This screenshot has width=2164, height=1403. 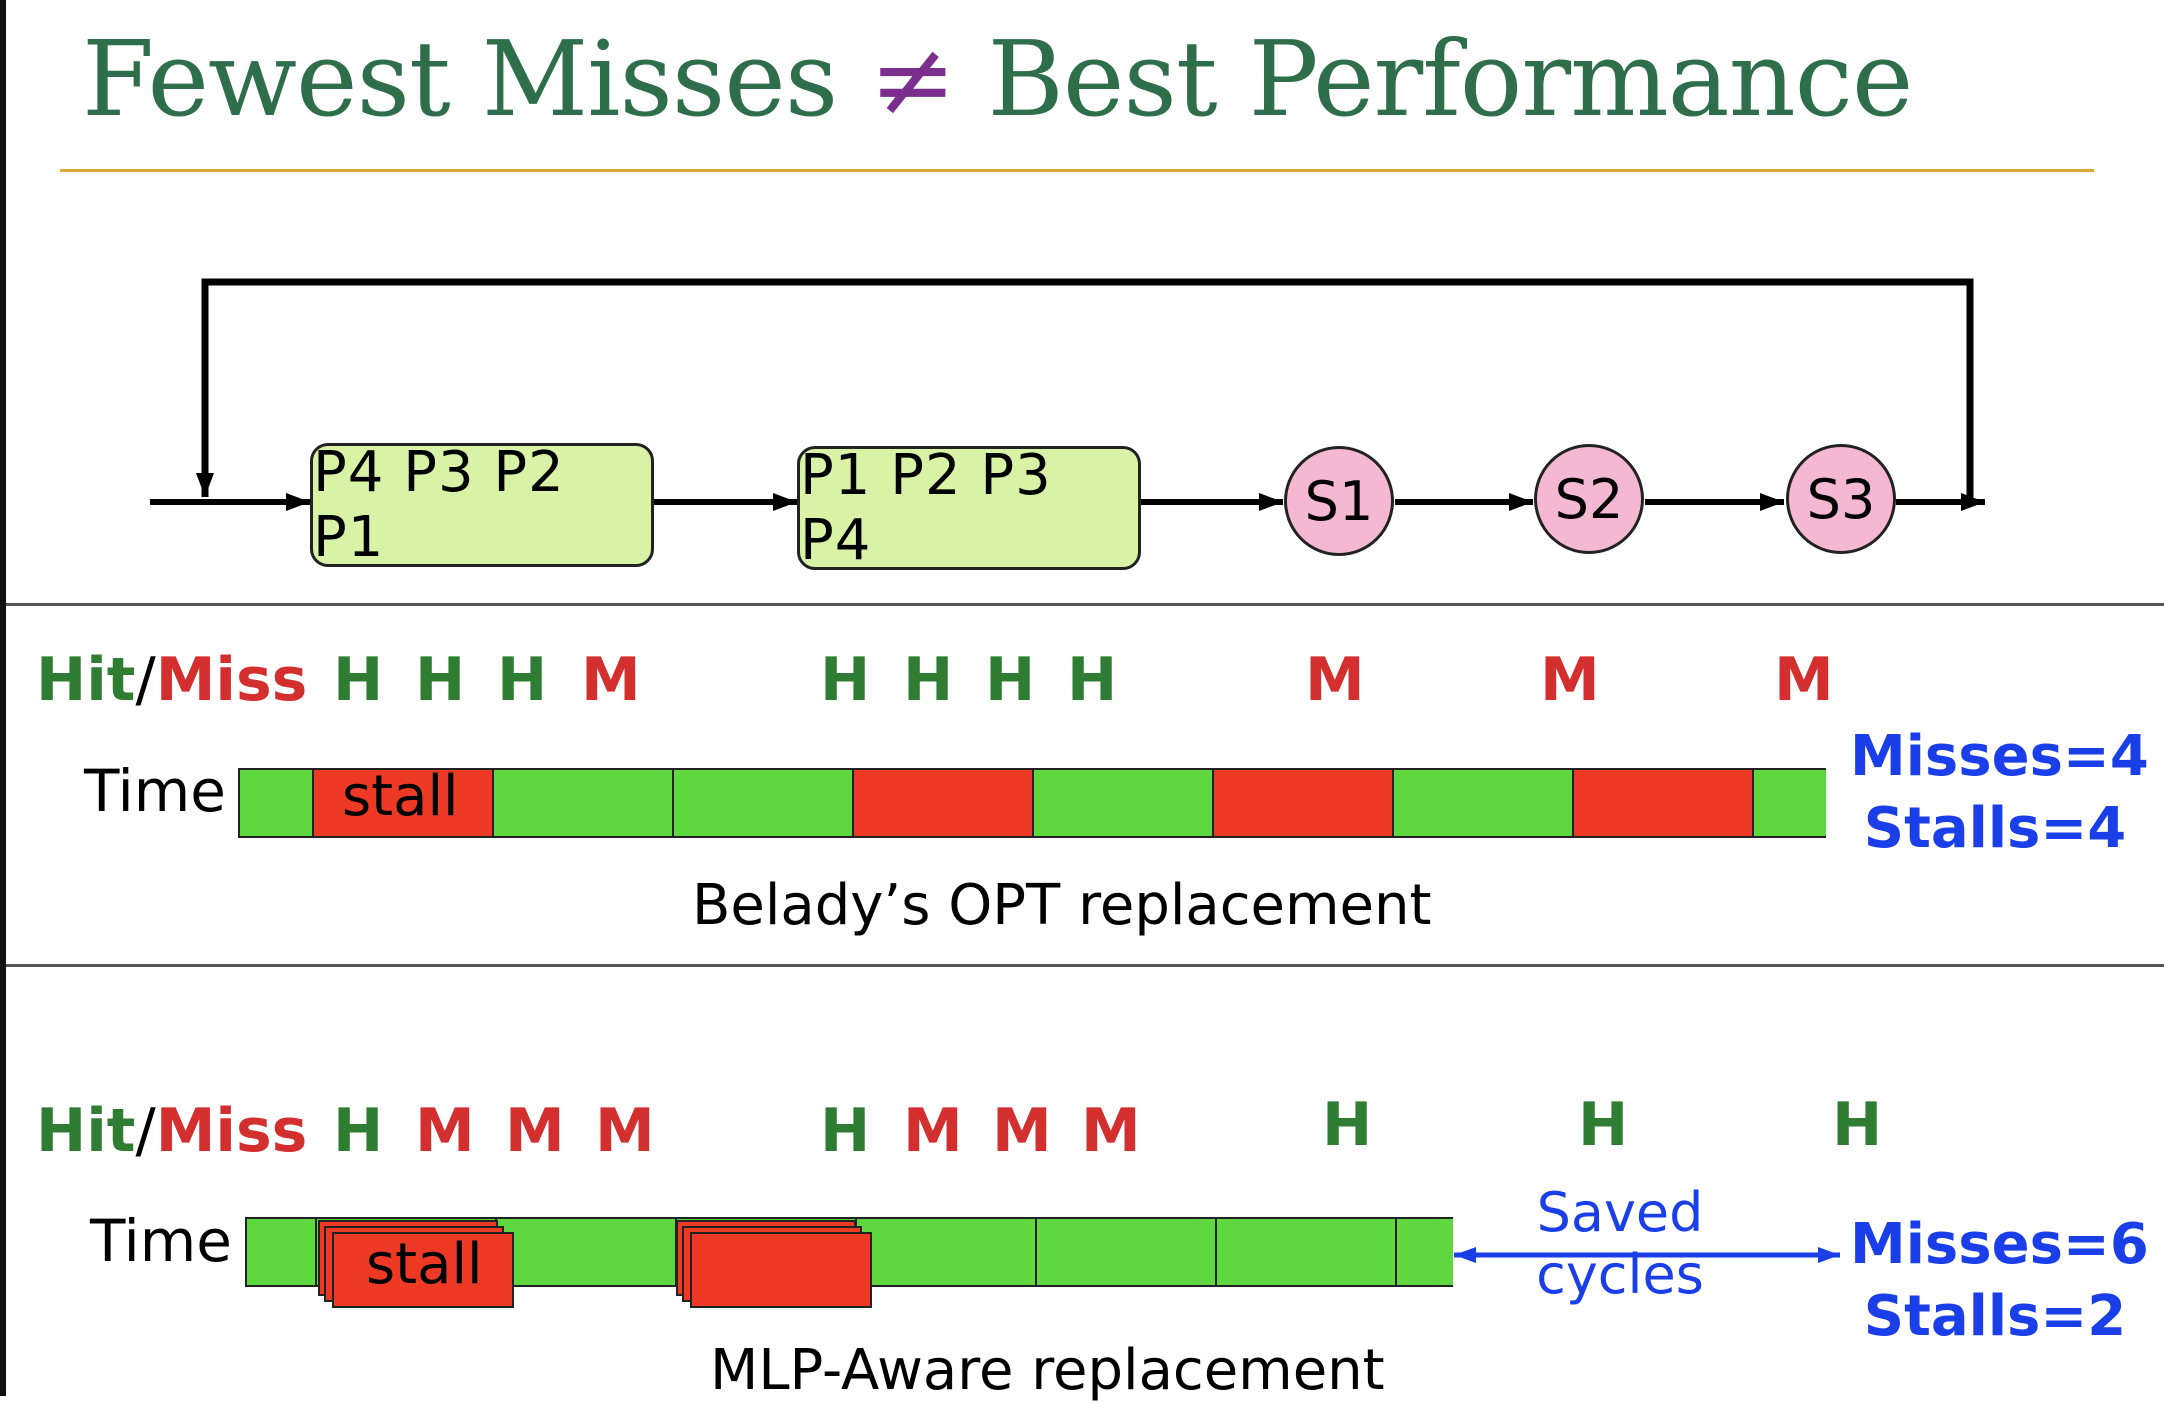 What do you see at coordinates (1062, 905) in the screenshot?
I see `belady-caption: Belady’s OPT replacement` at bounding box center [1062, 905].